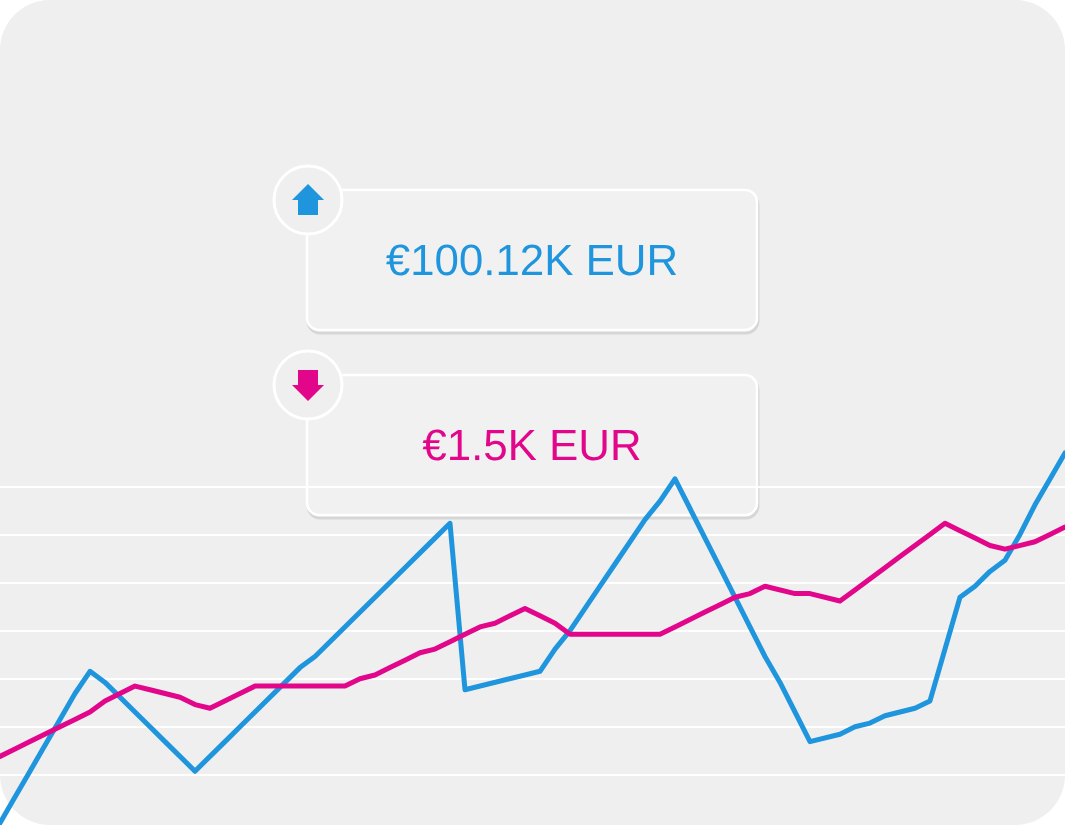 The height and width of the screenshot is (825, 1065). What do you see at coordinates (531, 260) in the screenshot?
I see `text: €100.12K EUR` at bounding box center [531, 260].